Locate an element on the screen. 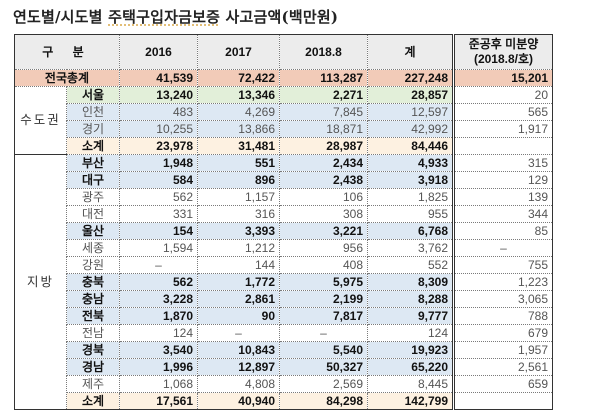  table-row: 인천 483 4,269 7,845 12,597 565 is located at coordinates (284, 112).